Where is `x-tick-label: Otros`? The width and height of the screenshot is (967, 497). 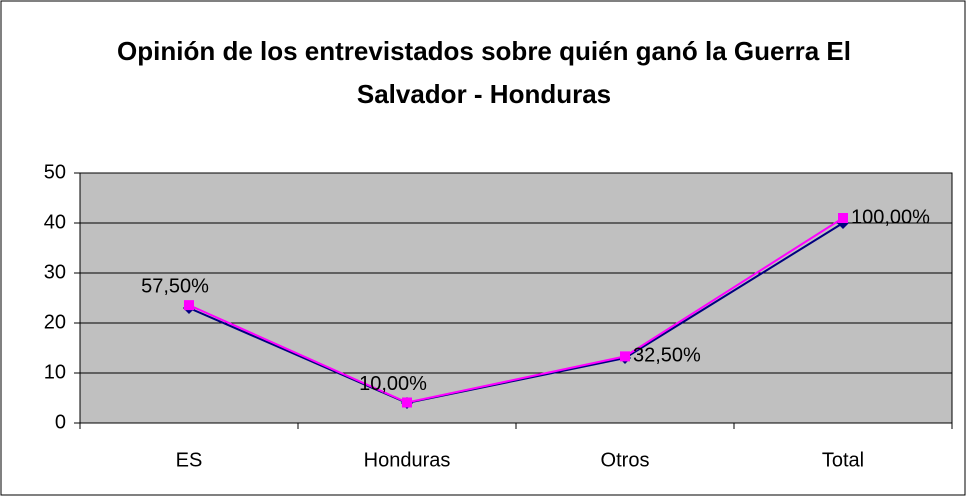 x-tick-label: Otros is located at coordinates (625, 460).